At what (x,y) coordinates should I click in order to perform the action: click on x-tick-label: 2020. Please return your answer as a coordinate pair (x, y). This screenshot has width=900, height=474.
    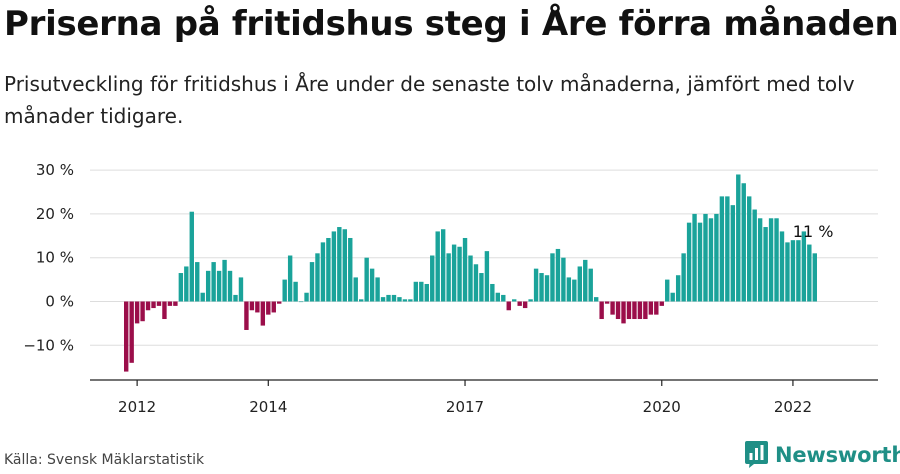
    Looking at the image, I should click on (662, 407).